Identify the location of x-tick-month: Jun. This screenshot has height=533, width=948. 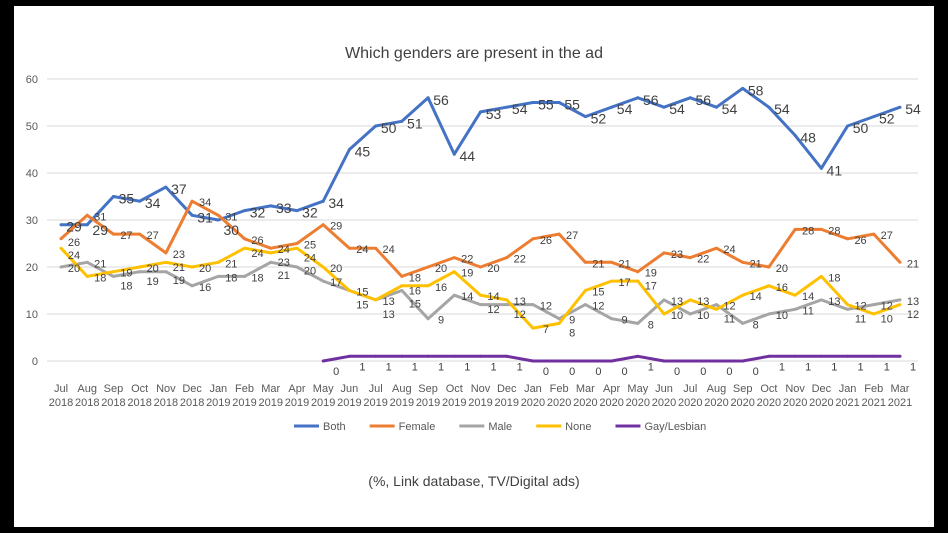
(664, 389).